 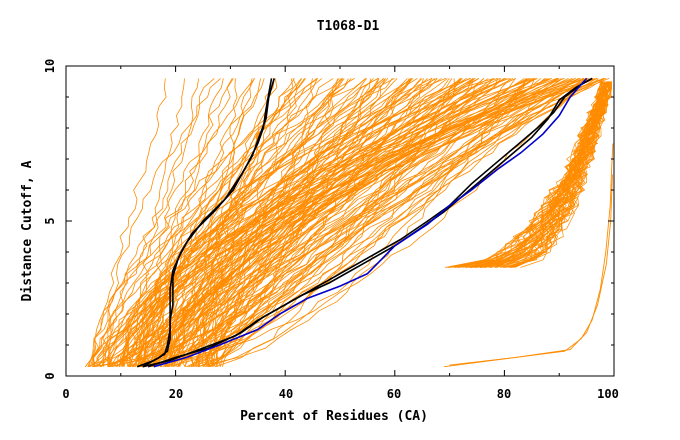 I want to click on y-axis-label: Distance Cutoff, A, so click(x=27, y=230).